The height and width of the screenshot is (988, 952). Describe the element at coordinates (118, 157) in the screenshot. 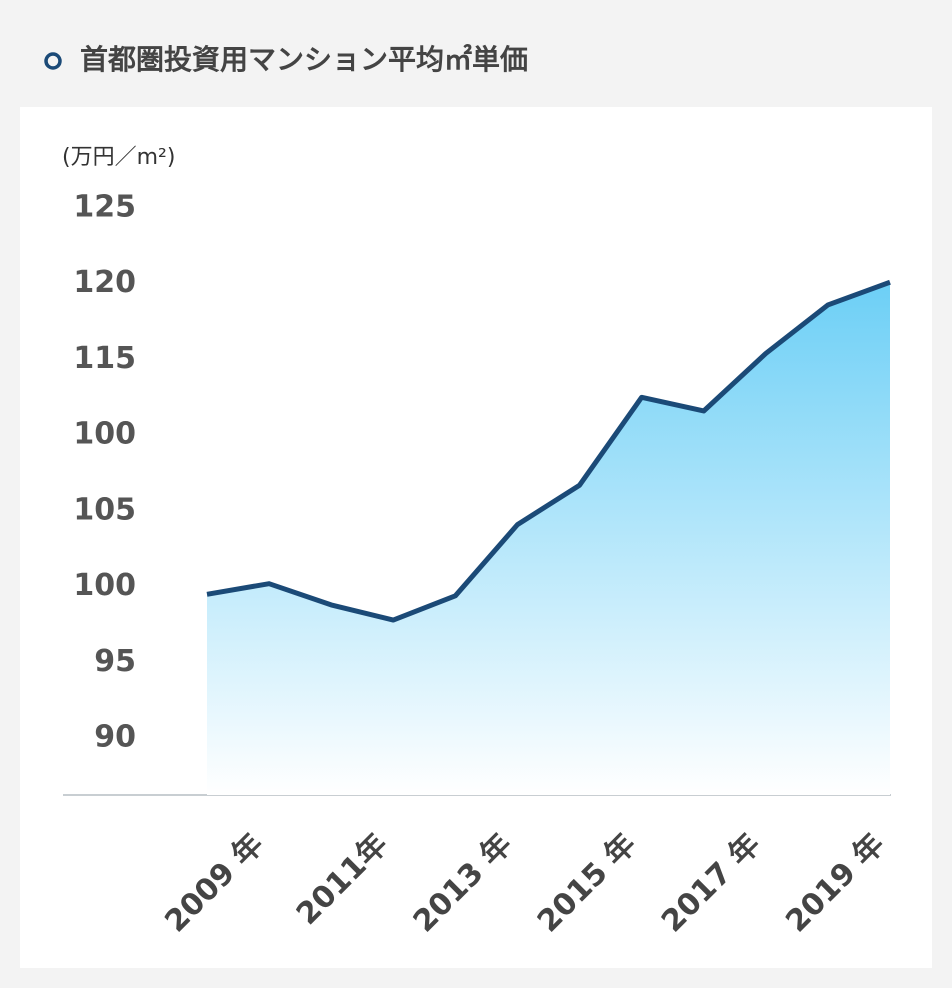

I see `y-axis-label: (万円／m²)` at that location.